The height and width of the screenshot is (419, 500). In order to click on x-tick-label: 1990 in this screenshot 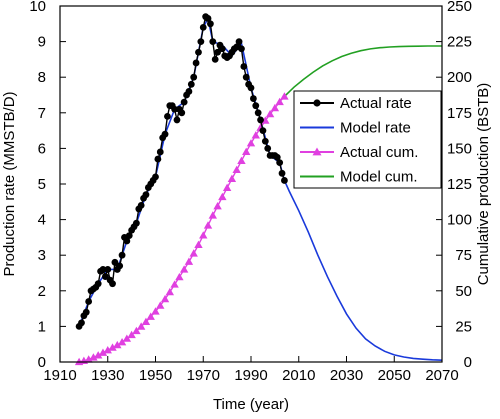, I will do `click(250, 375)`.